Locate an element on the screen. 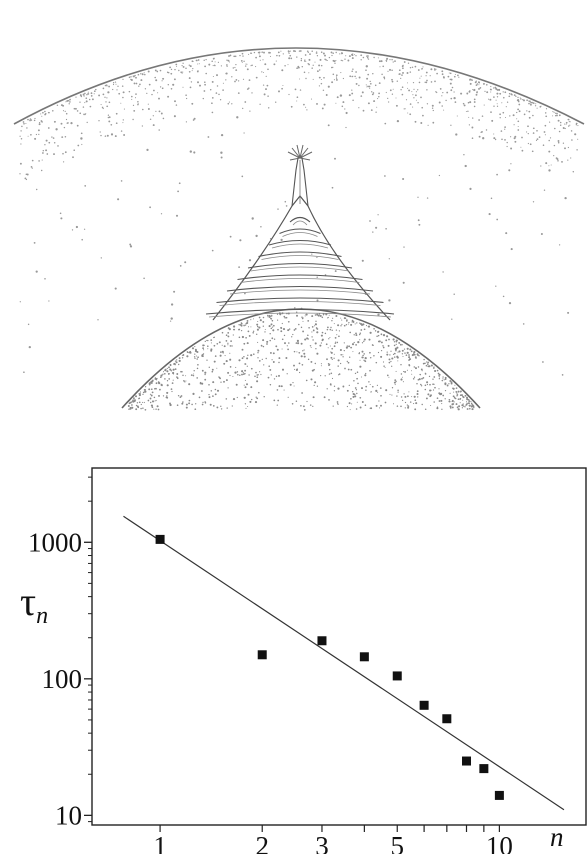 This screenshot has width=587, height=854. y-tick-label: 1000 is located at coordinates (55, 542).